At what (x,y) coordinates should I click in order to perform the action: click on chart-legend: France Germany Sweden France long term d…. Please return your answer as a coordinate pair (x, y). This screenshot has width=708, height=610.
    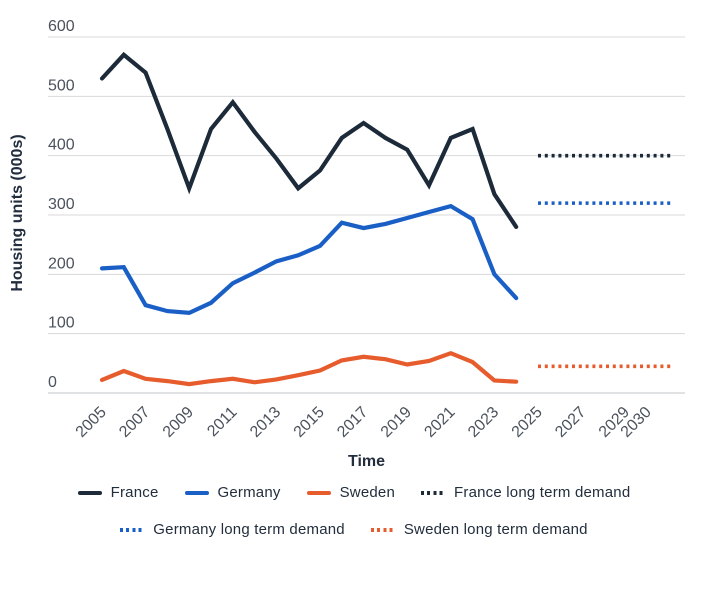
    Looking at the image, I should click on (354, 511).